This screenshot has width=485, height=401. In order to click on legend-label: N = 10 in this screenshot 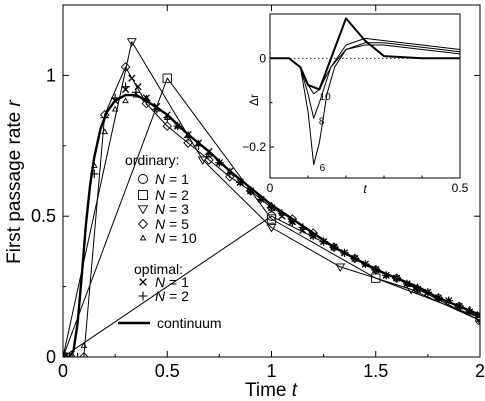, I will do `click(176, 238)`.